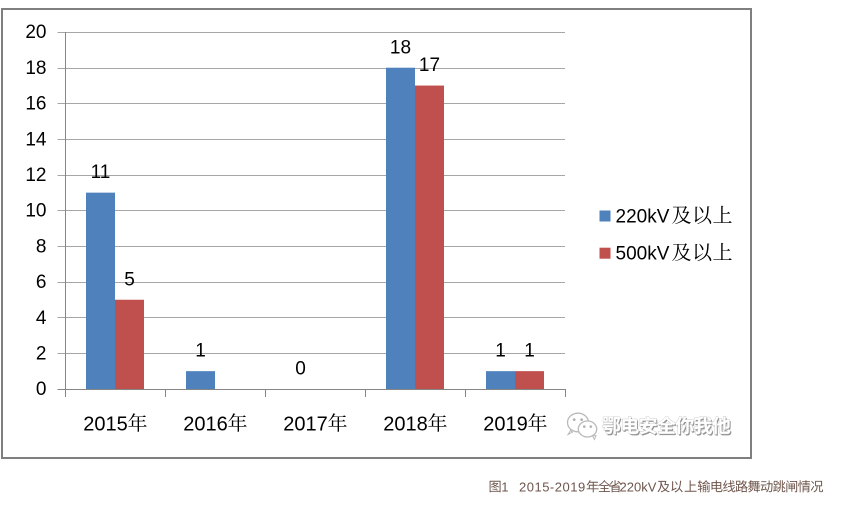 The image size is (868, 518). What do you see at coordinates (205, 424) in the screenshot?
I see `svg-text: 2016` at bounding box center [205, 424].